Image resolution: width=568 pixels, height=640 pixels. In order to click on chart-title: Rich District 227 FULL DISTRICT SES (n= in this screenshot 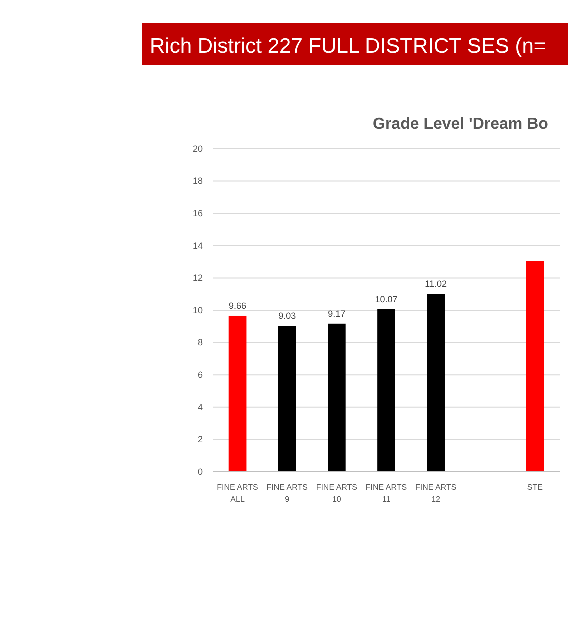, I will do `click(348, 46)`.